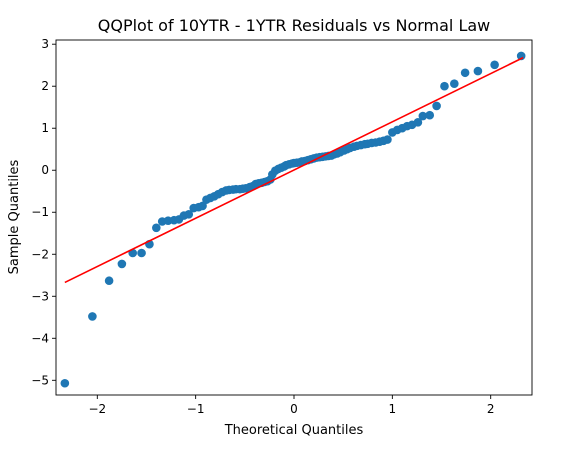  Describe the element at coordinates (40, 380) in the screenshot. I see `y-tick-label: −5` at that location.